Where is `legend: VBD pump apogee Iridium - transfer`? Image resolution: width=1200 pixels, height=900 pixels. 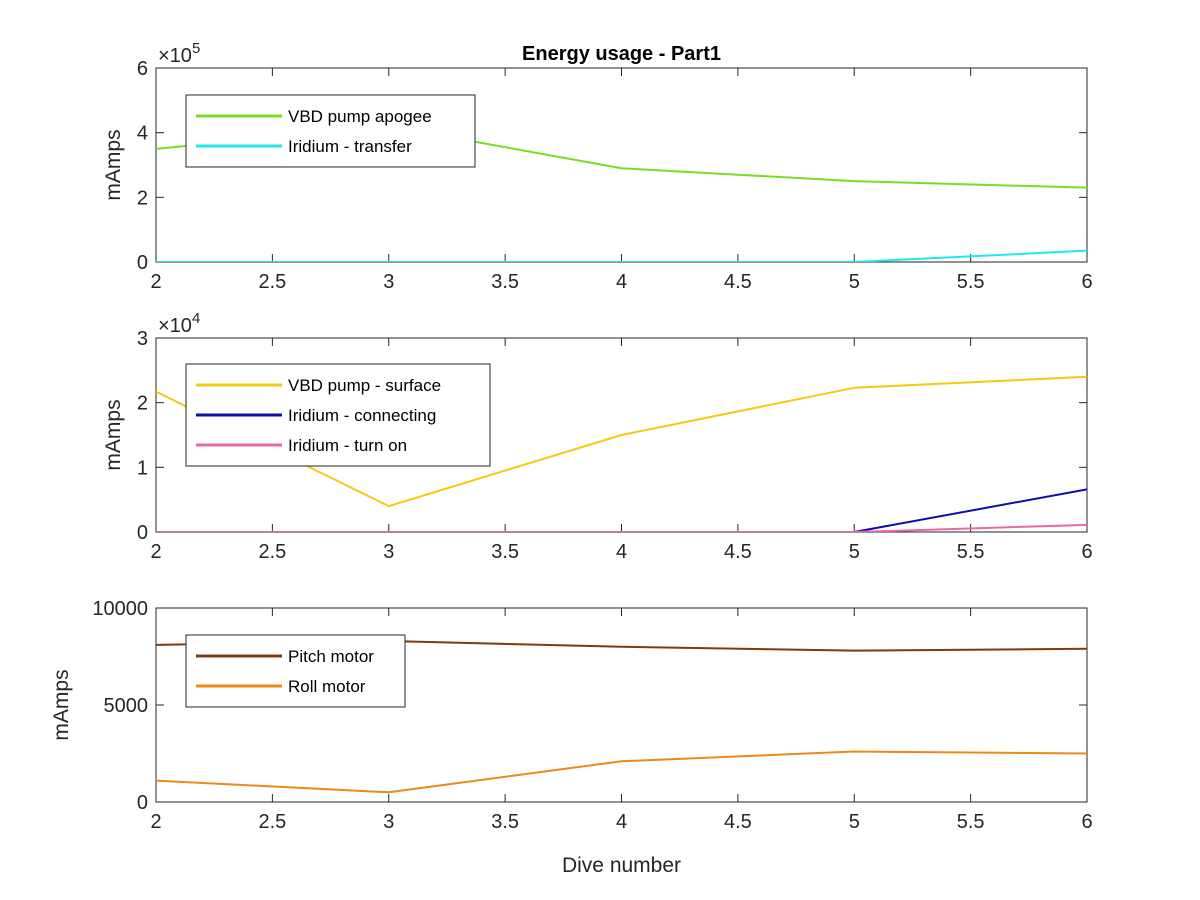
legend: VBD pump apogee Iridium - transfer is located at coordinates (330, 131).